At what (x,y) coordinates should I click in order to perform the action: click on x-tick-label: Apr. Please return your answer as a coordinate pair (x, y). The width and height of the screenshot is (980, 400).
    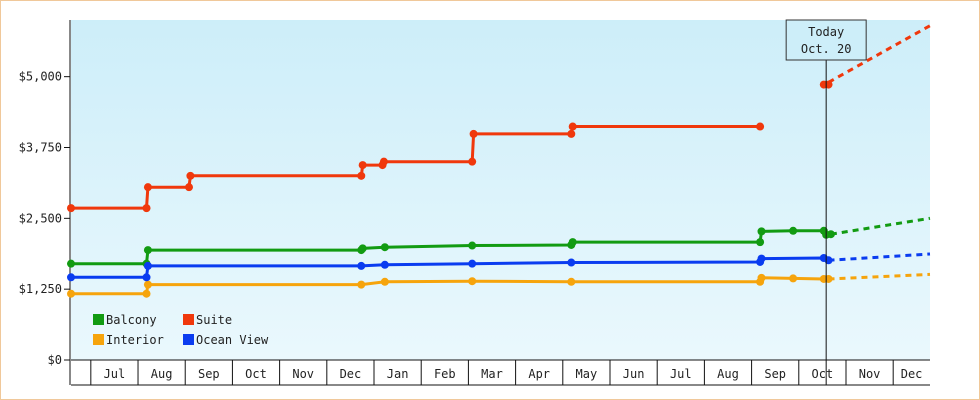
    Looking at the image, I should click on (539, 374).